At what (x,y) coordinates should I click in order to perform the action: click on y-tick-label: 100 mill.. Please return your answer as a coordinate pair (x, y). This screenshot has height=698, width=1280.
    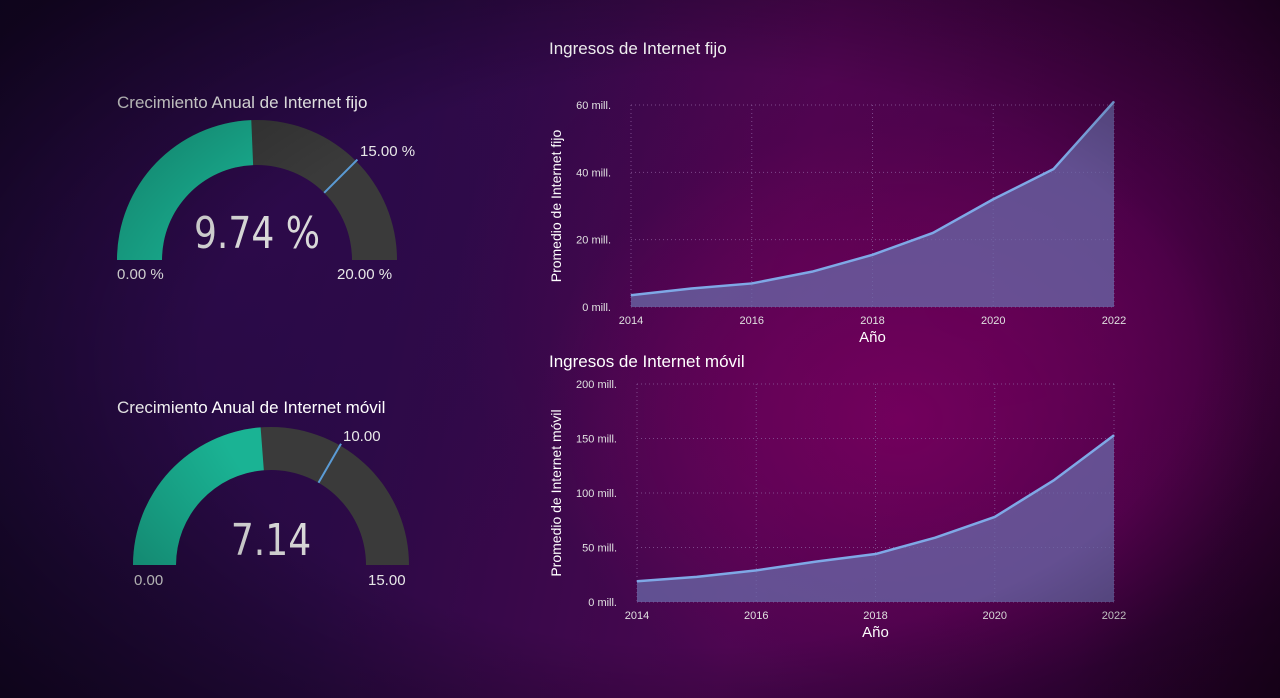
    Looking at the image, I should click on (596, 494).